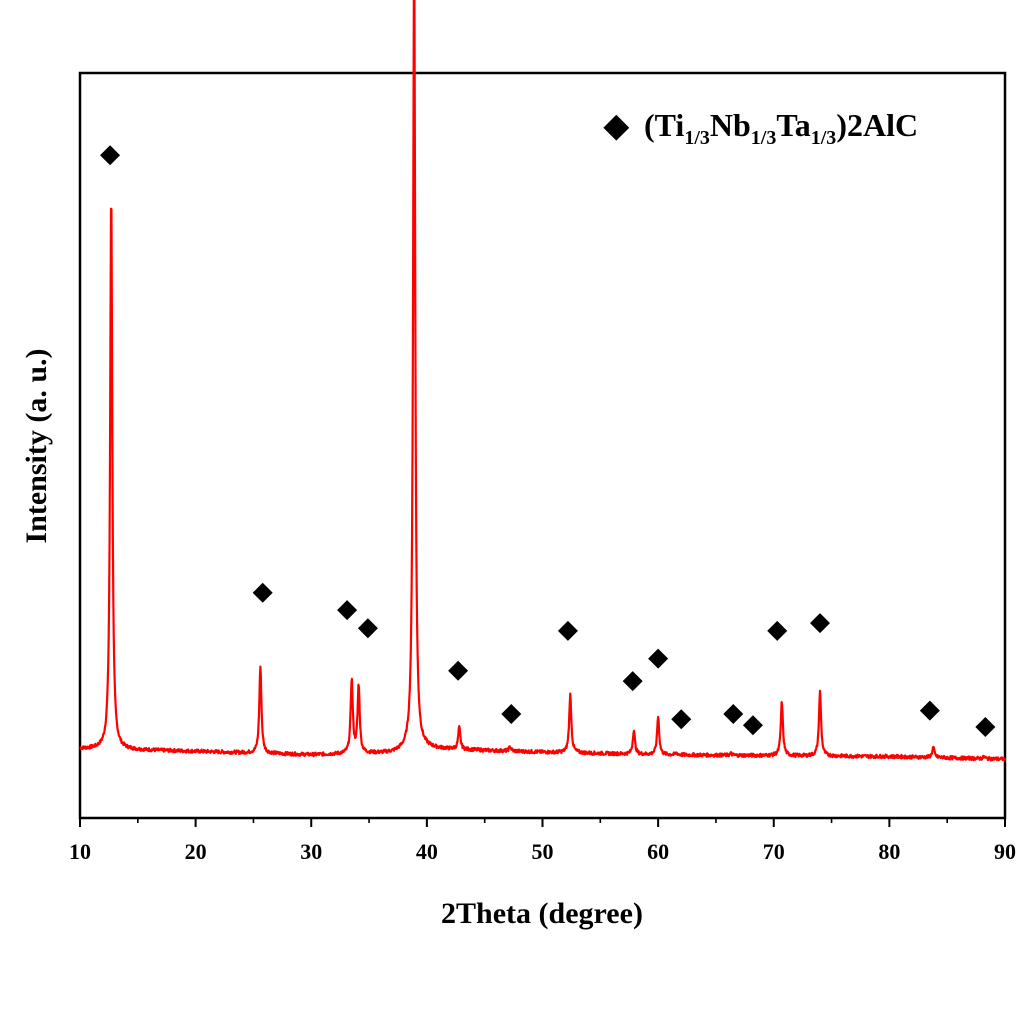 The width and height of the screenshot is (1024, 1024). What do you see at coordinates (542, 822) in the screenshot?
I see `x-axis-ticks` at bounding box center [542, 822].